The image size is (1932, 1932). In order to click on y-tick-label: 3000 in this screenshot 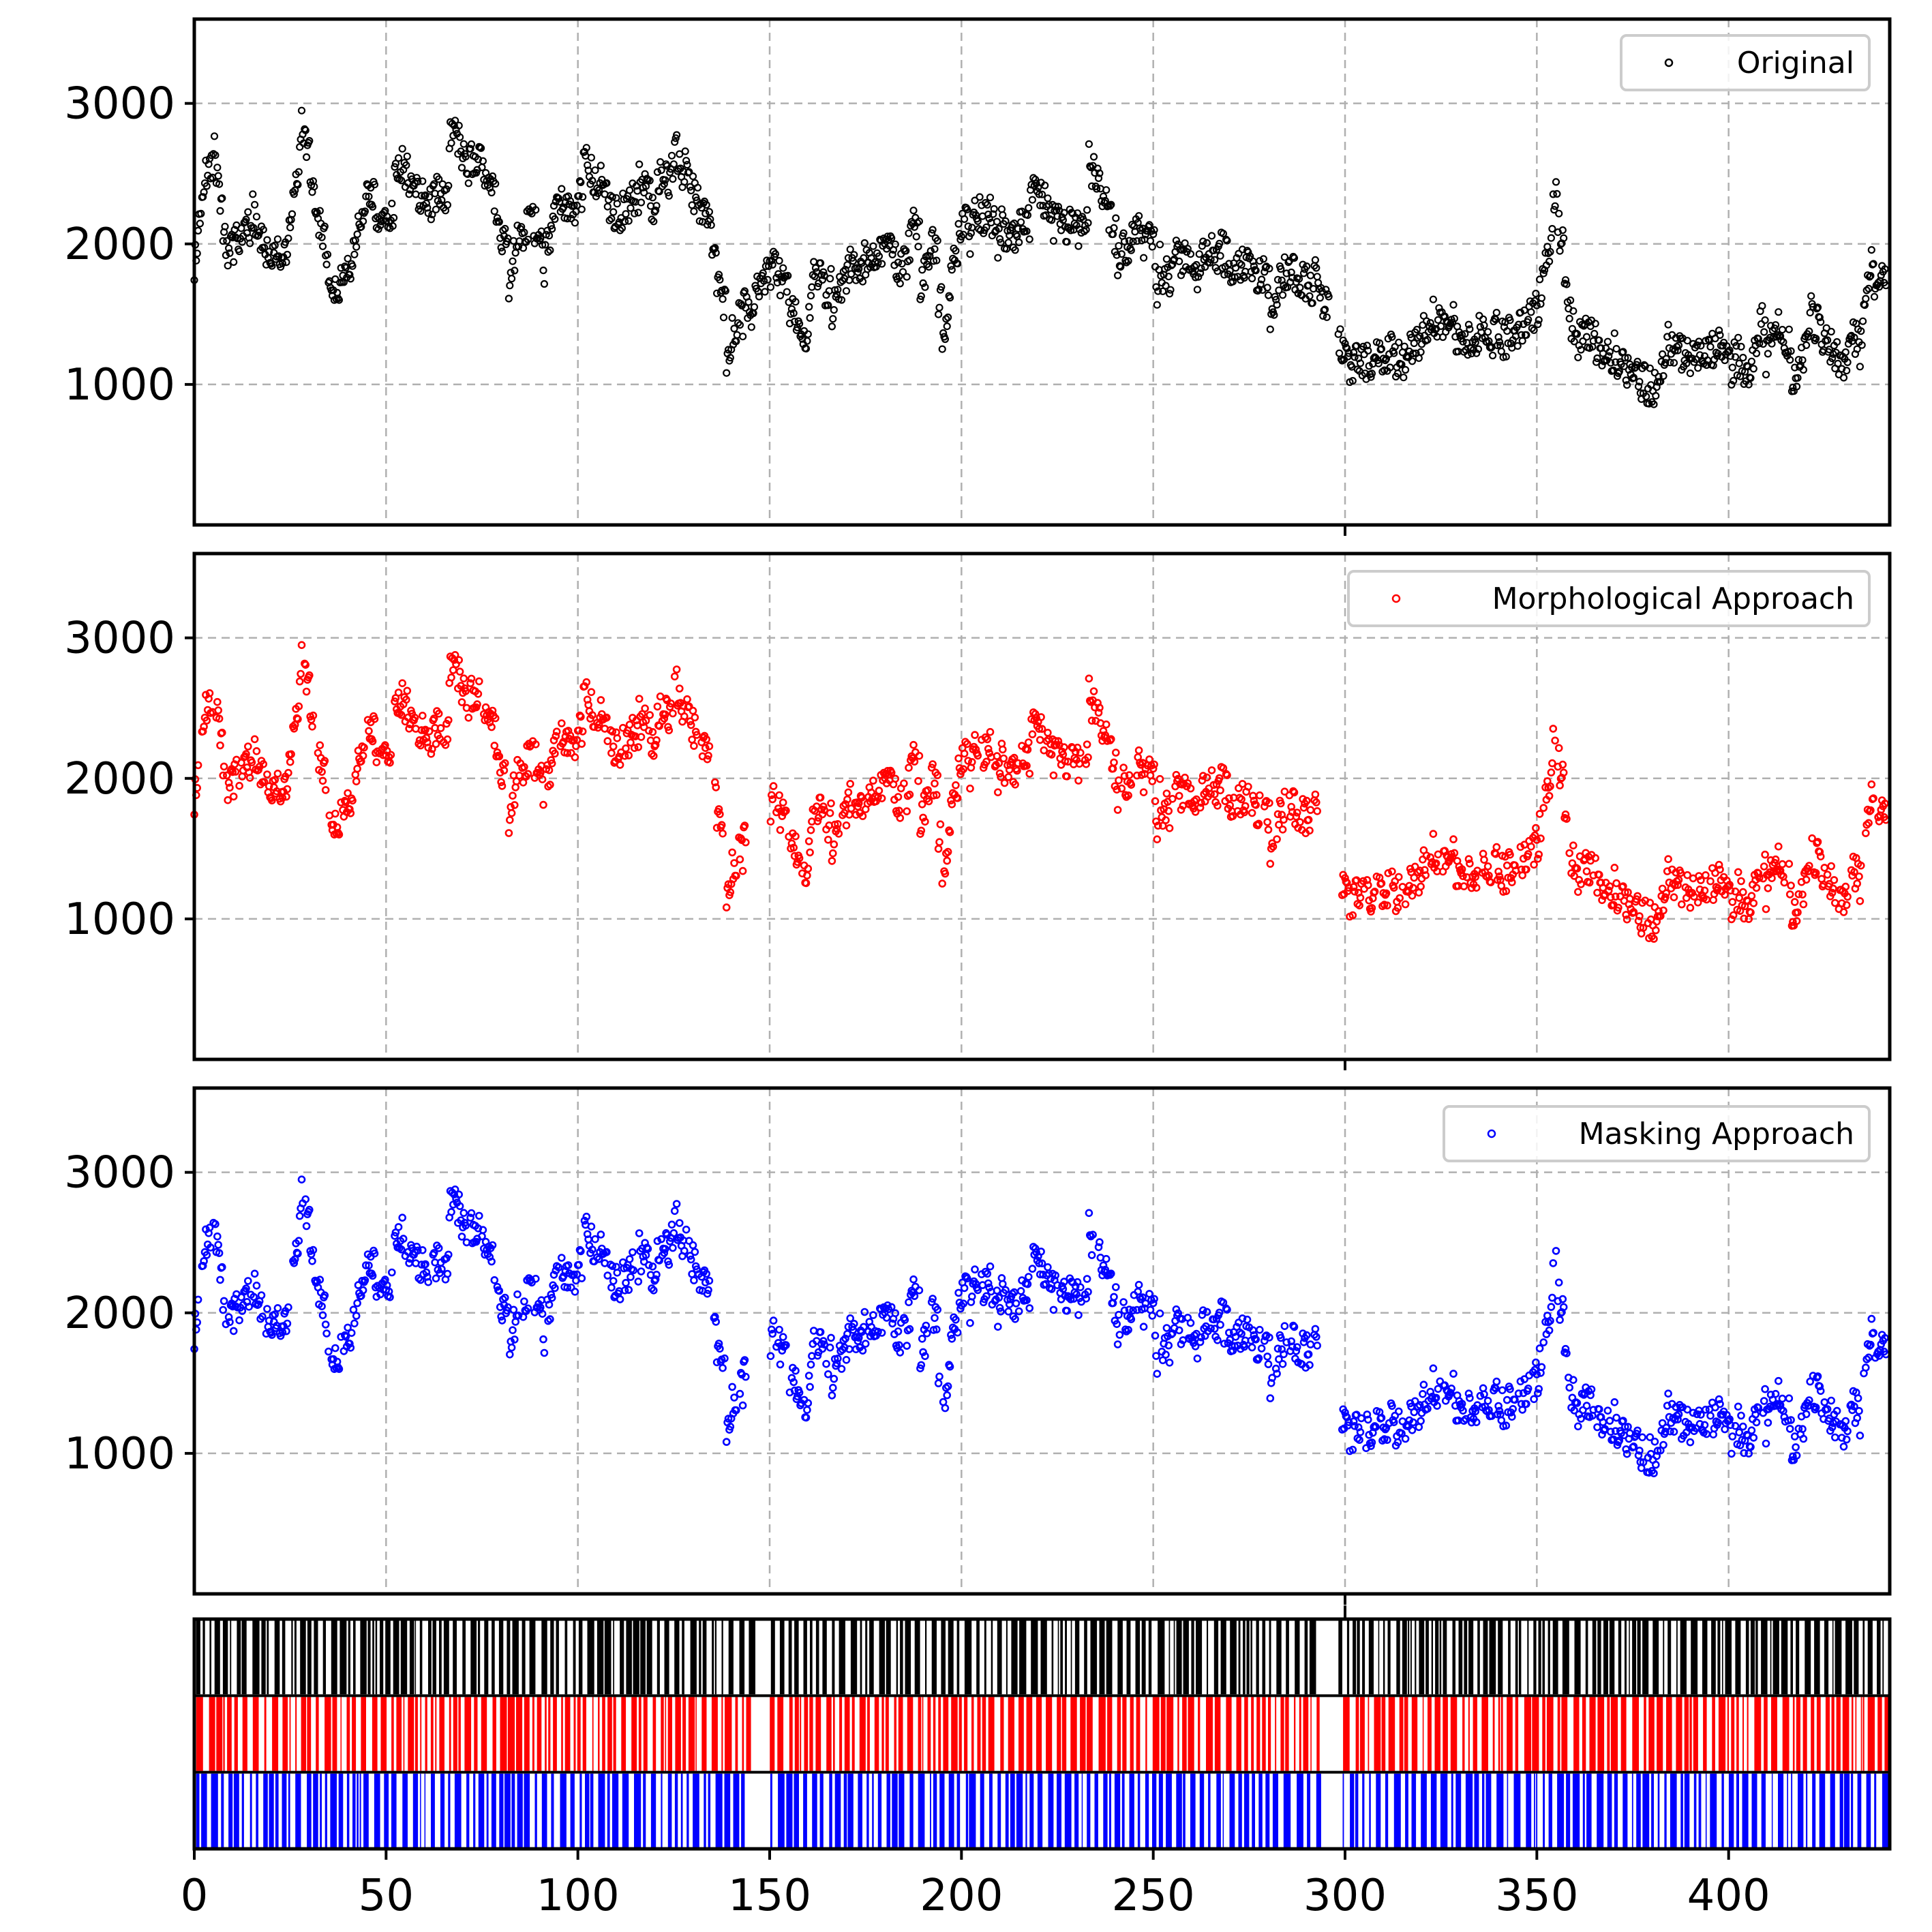, I will do `click(120, 1173)`.